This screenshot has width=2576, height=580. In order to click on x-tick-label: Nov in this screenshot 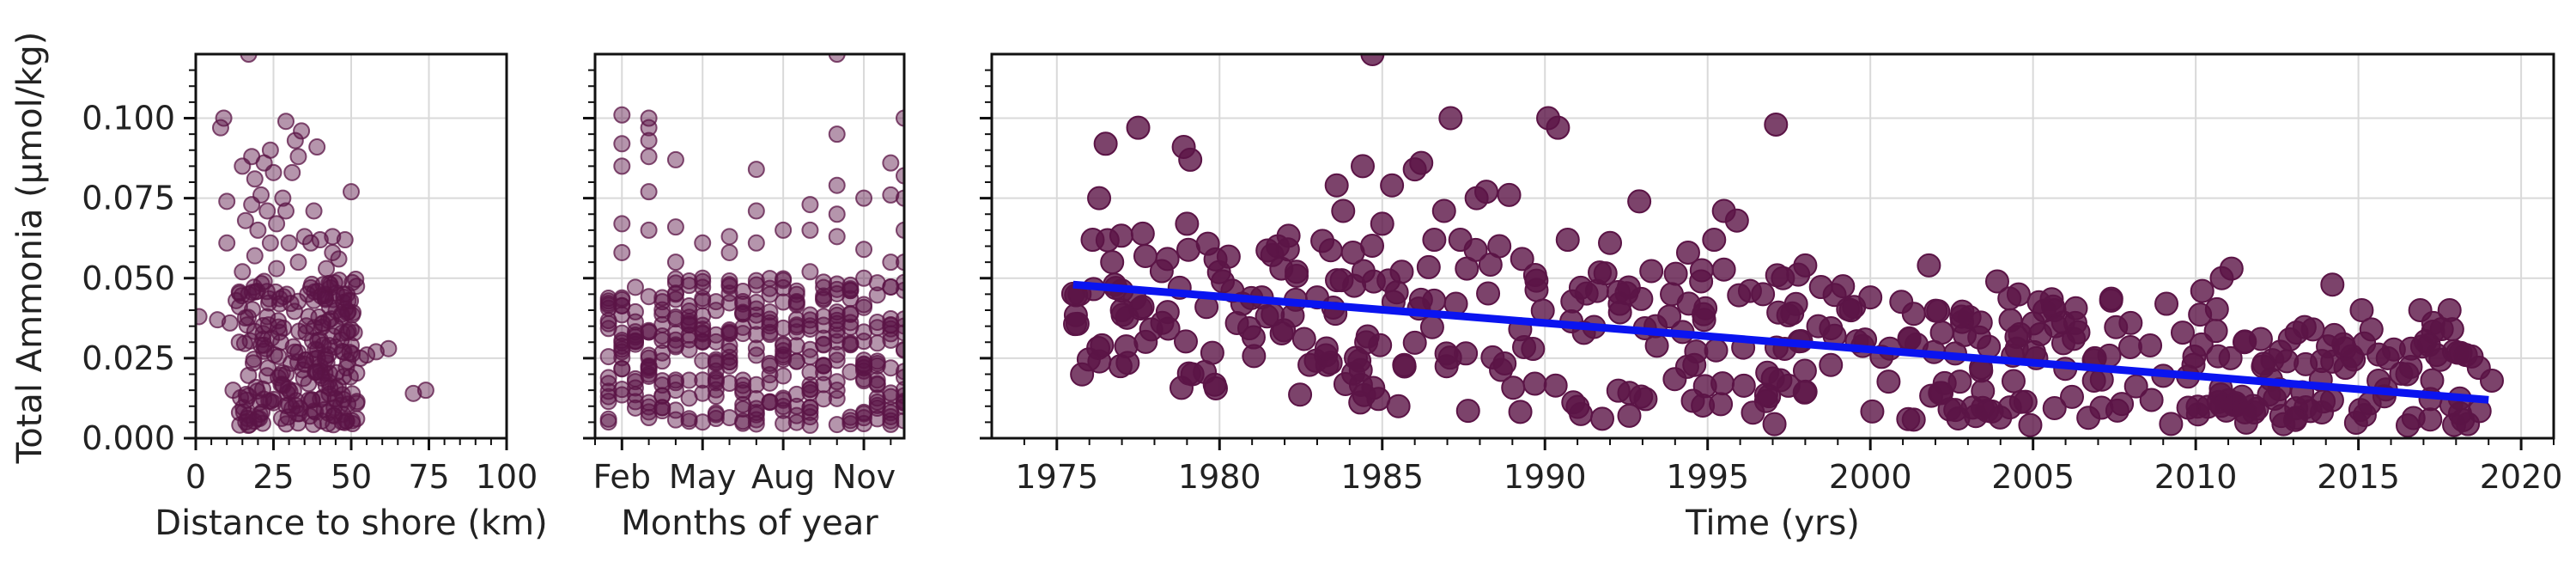, I will do `click(864, 477)`.